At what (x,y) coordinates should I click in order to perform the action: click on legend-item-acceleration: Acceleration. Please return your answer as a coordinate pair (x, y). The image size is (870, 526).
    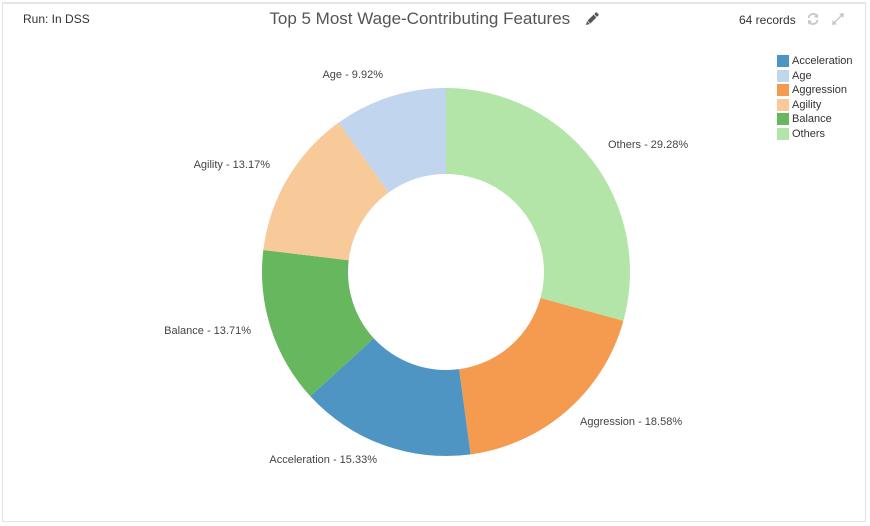
    Looking at the image, I should click on (815, 61).